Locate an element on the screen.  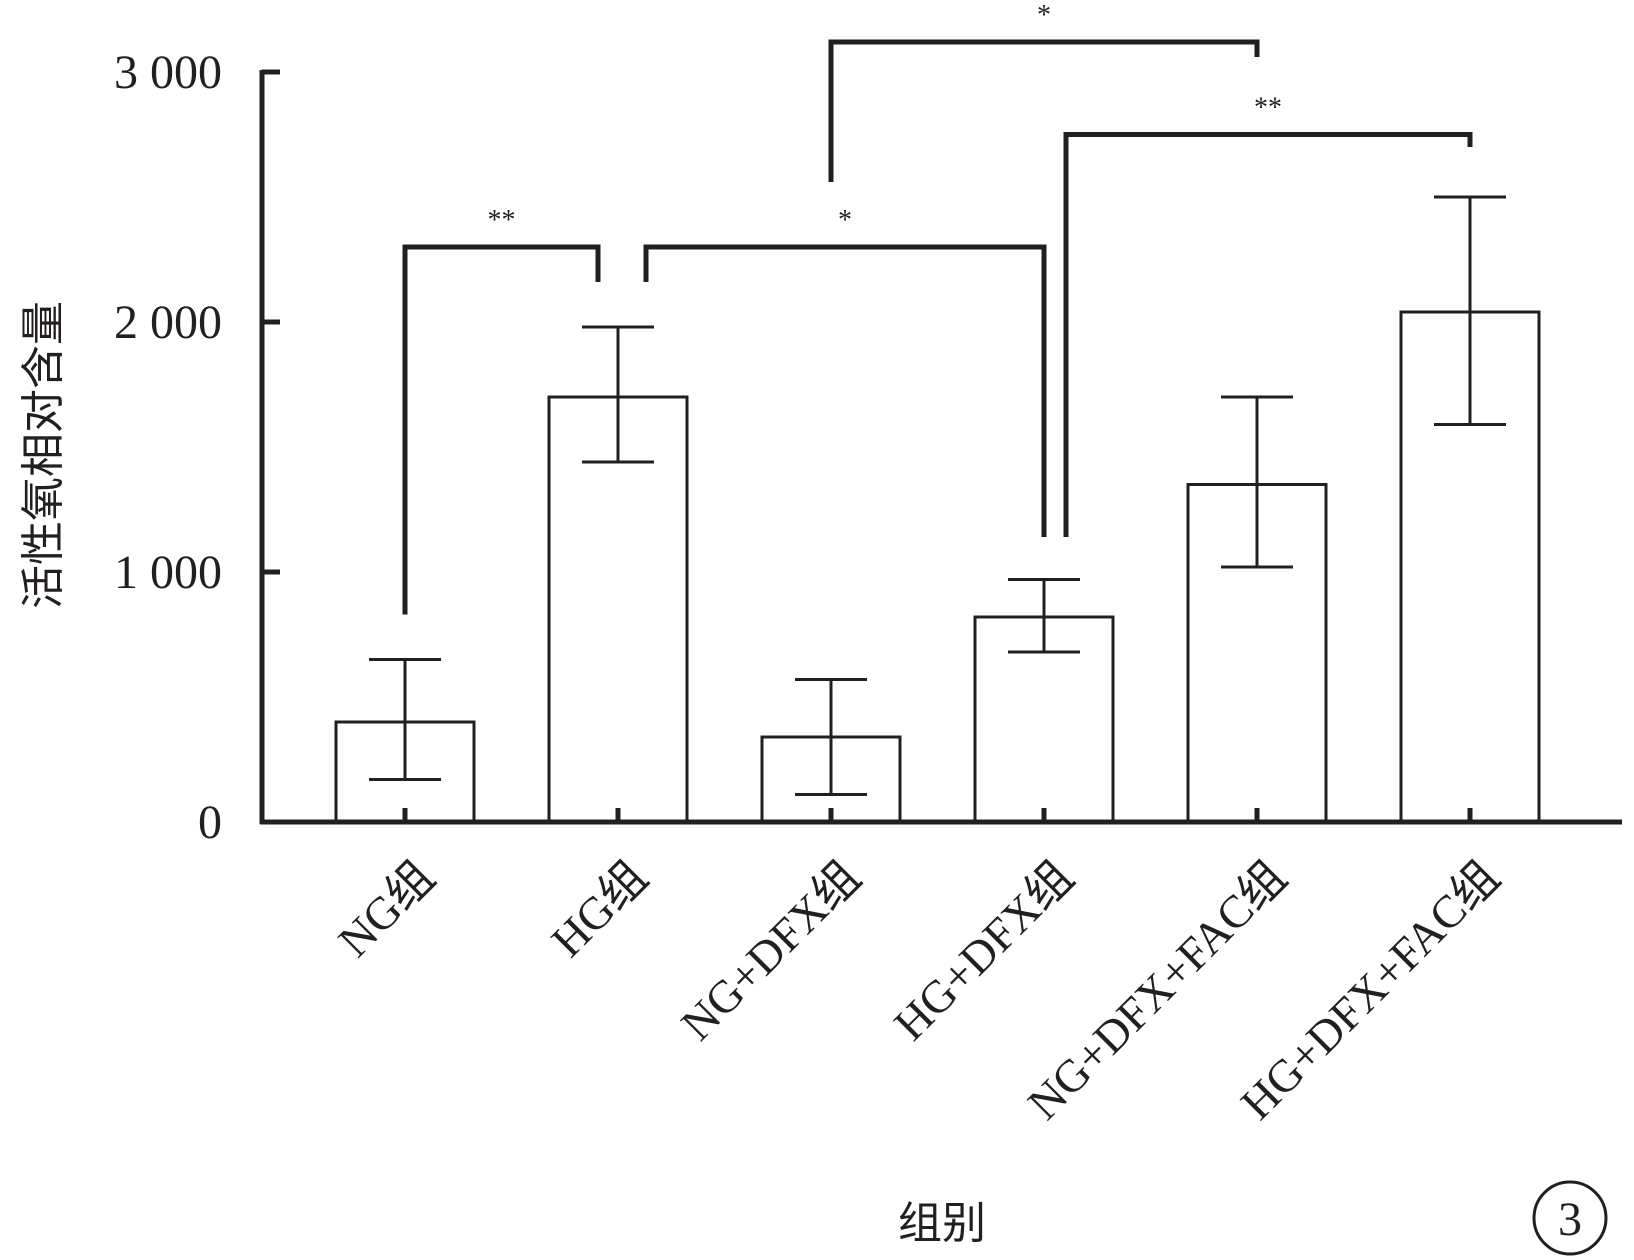
x-tick-label-1: HG组 is located at coordinates (599, 909).